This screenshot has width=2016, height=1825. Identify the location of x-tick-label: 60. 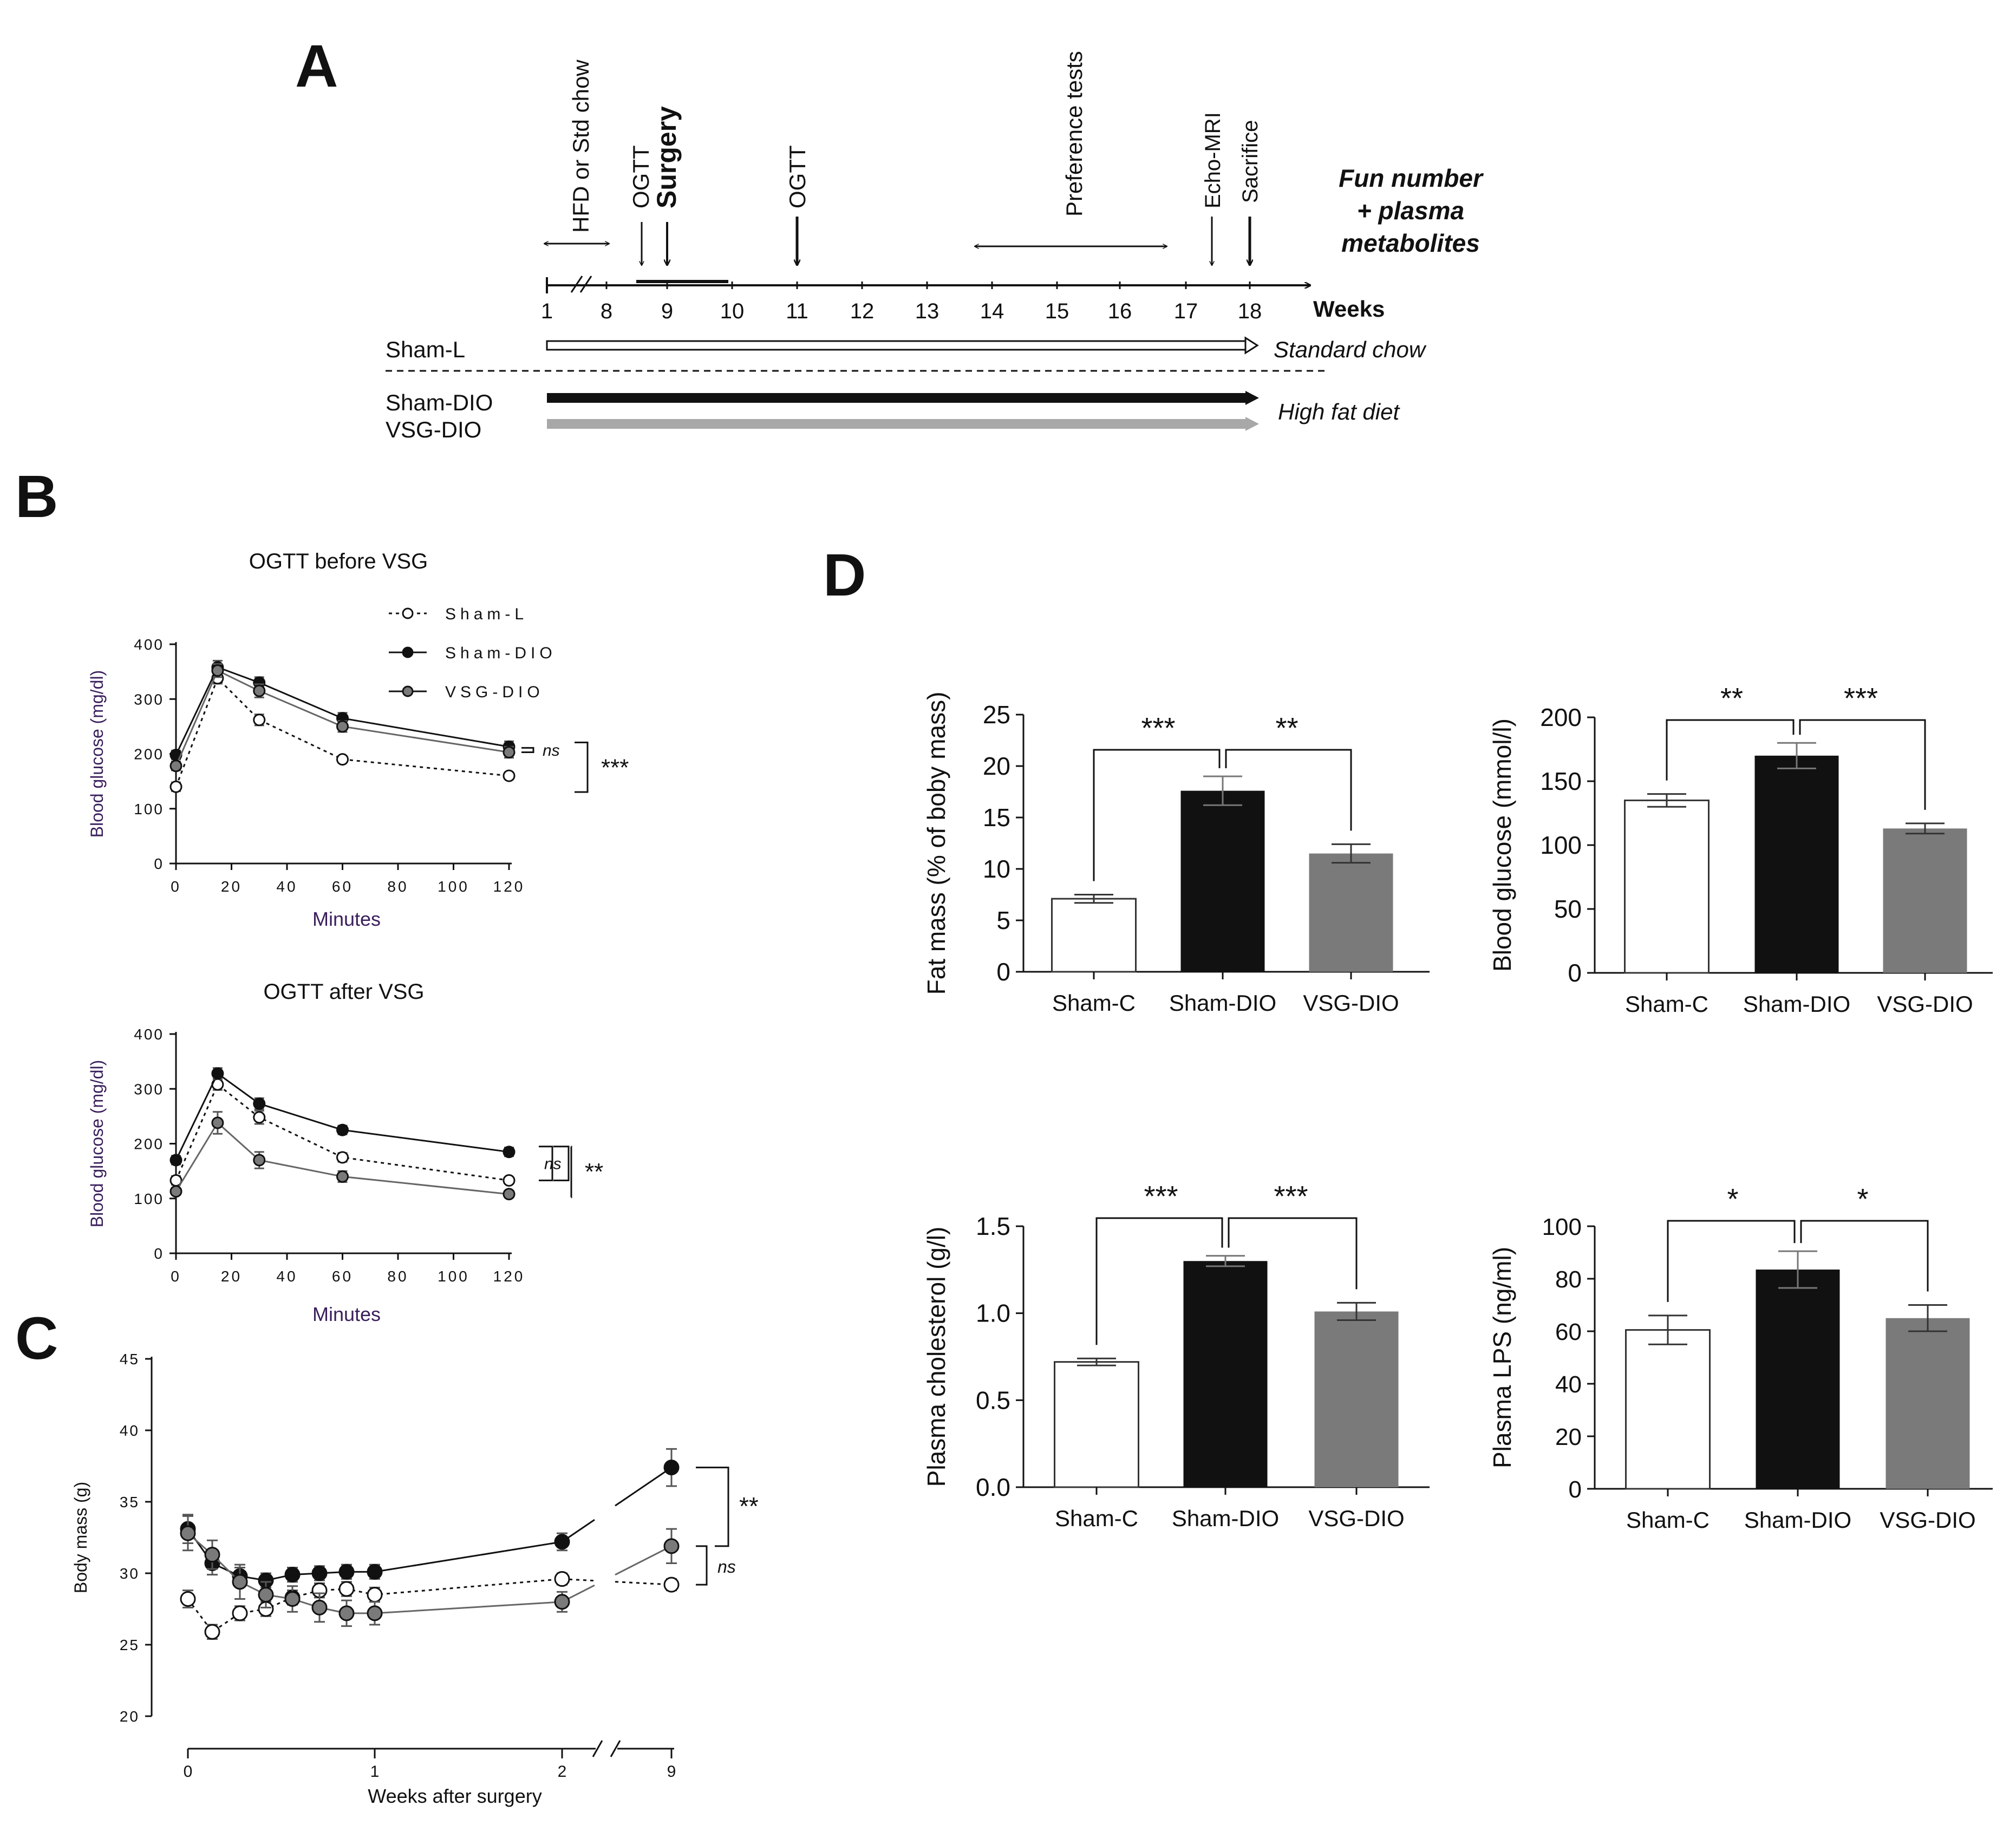
(342, 1276).